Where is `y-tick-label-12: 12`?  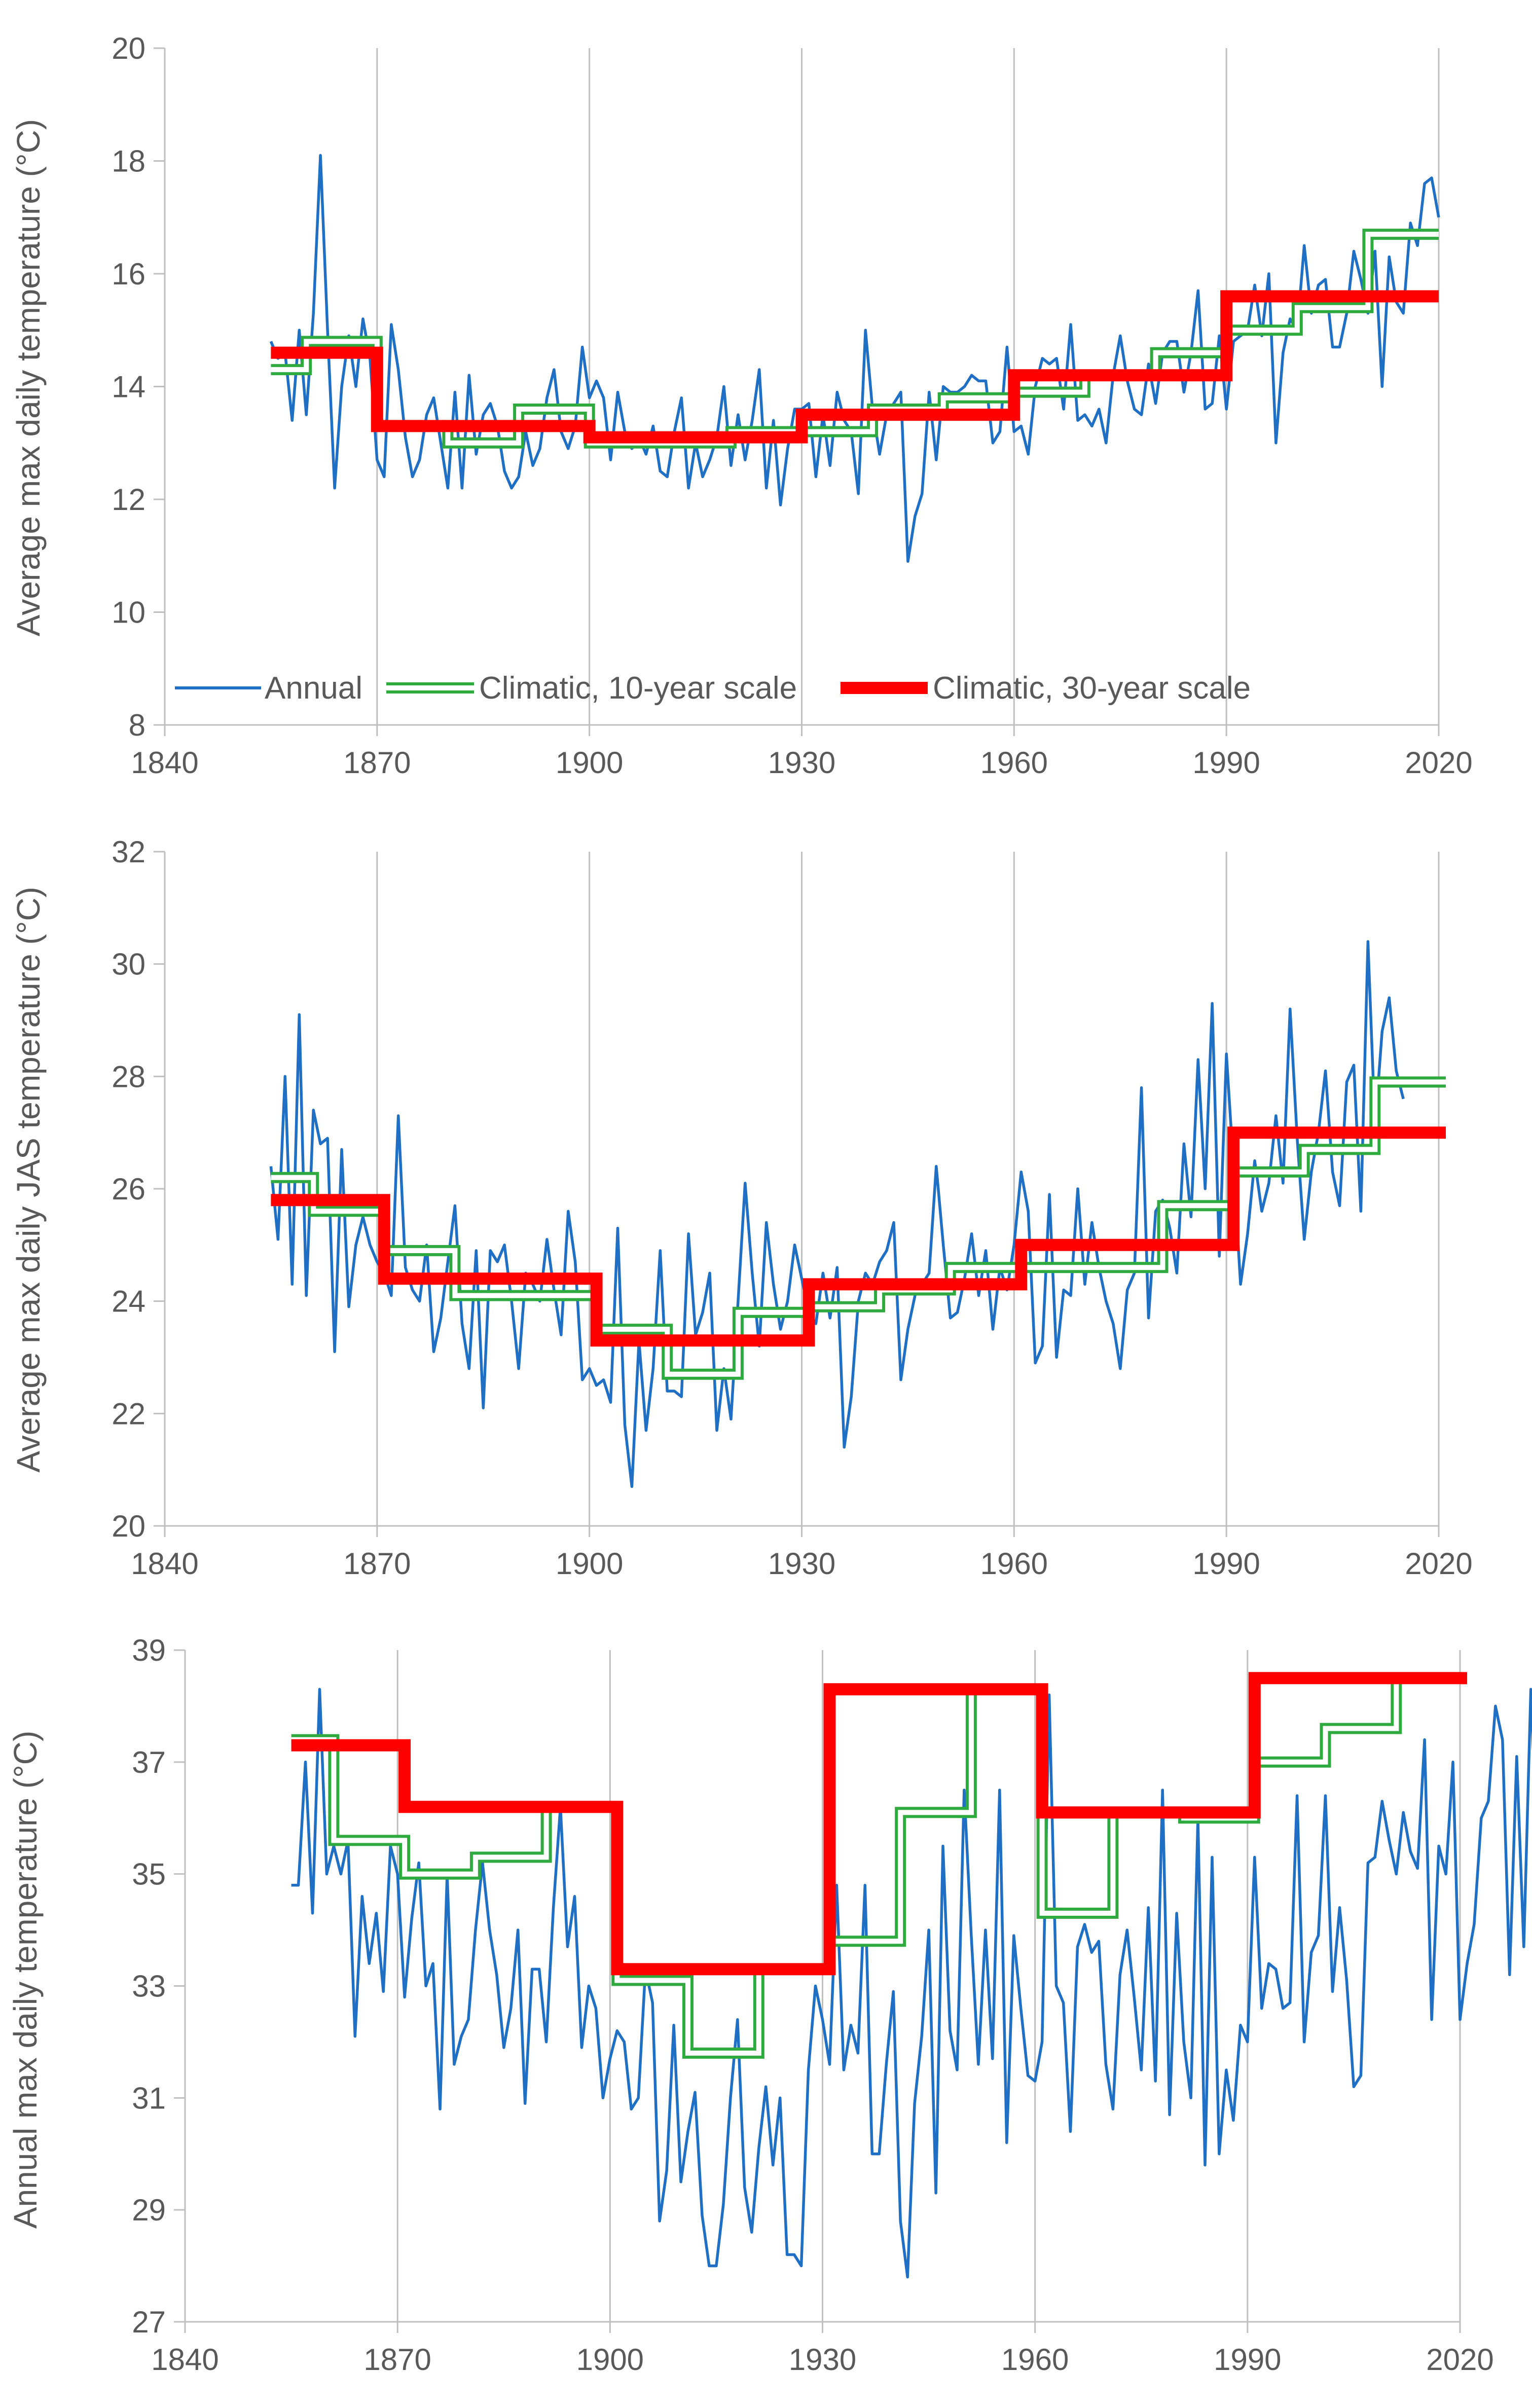
y-tick-label-12: 12 is located at coordinates (128, 500).